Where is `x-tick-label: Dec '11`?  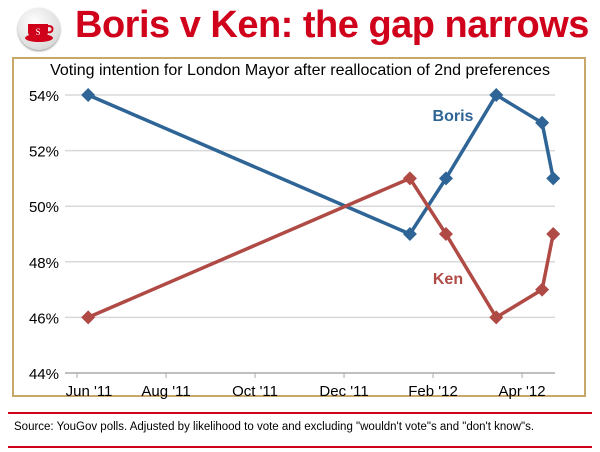
x-tick-label: Dec '11 is located at coordinates (343, 391).